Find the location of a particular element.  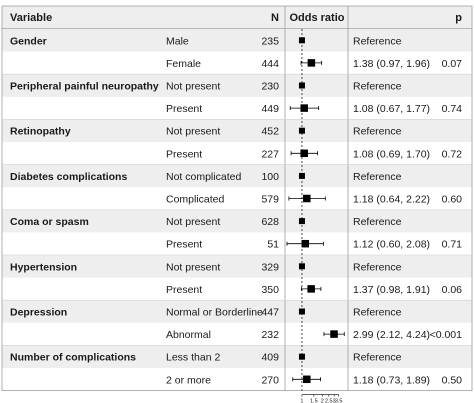

n-value: 227 is located at coordinates (270, 154).